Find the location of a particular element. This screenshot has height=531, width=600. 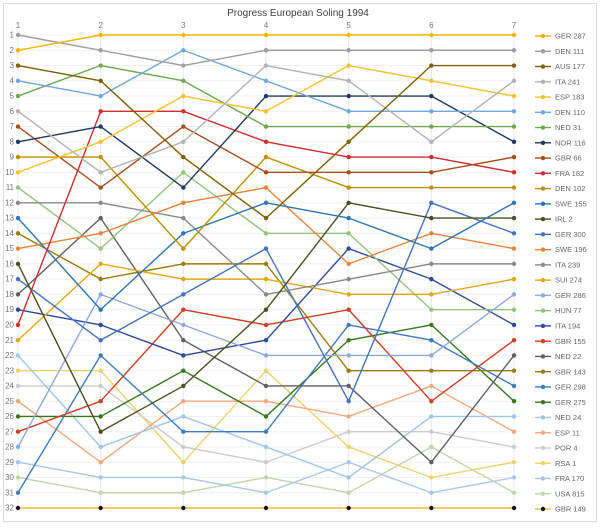

y-axis-tick-label: 7 is located at coordinates (12, 126).